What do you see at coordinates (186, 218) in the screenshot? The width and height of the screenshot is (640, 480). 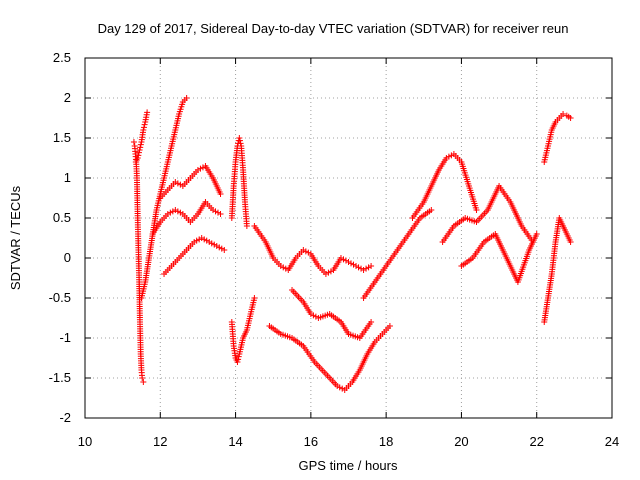 I see `series-seg-e-mid-band` at bounding box center [186, 218].